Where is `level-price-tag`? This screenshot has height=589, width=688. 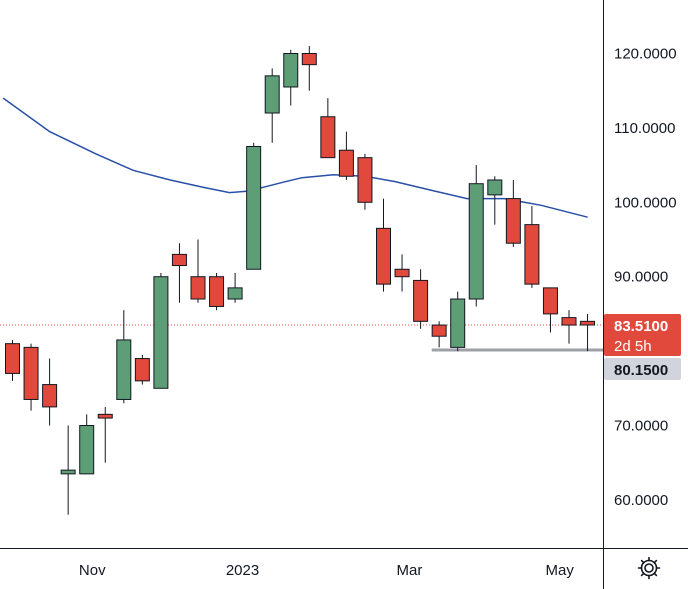 level-price-tag is located at coordinates (642, 368).